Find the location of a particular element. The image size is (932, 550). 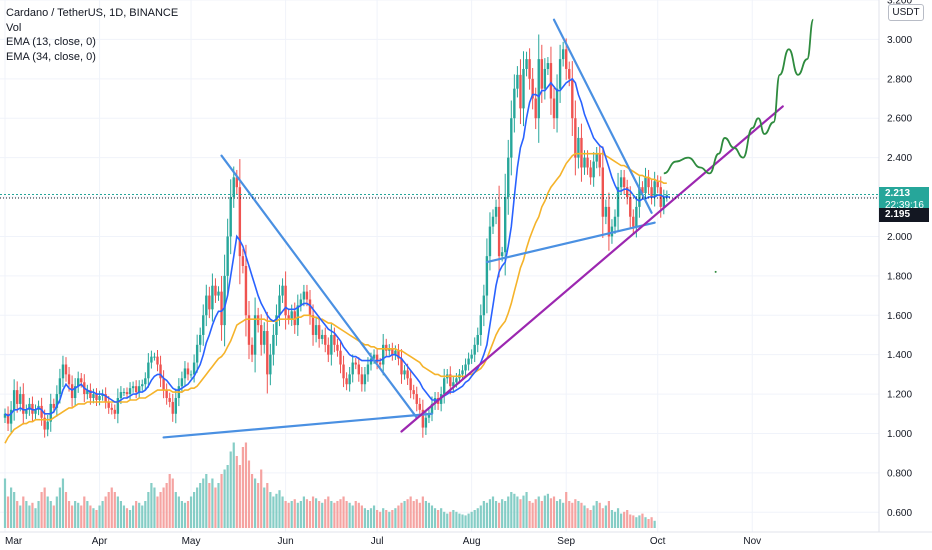

level-price-tag: 2.195 is located at coordinates (904, 215).